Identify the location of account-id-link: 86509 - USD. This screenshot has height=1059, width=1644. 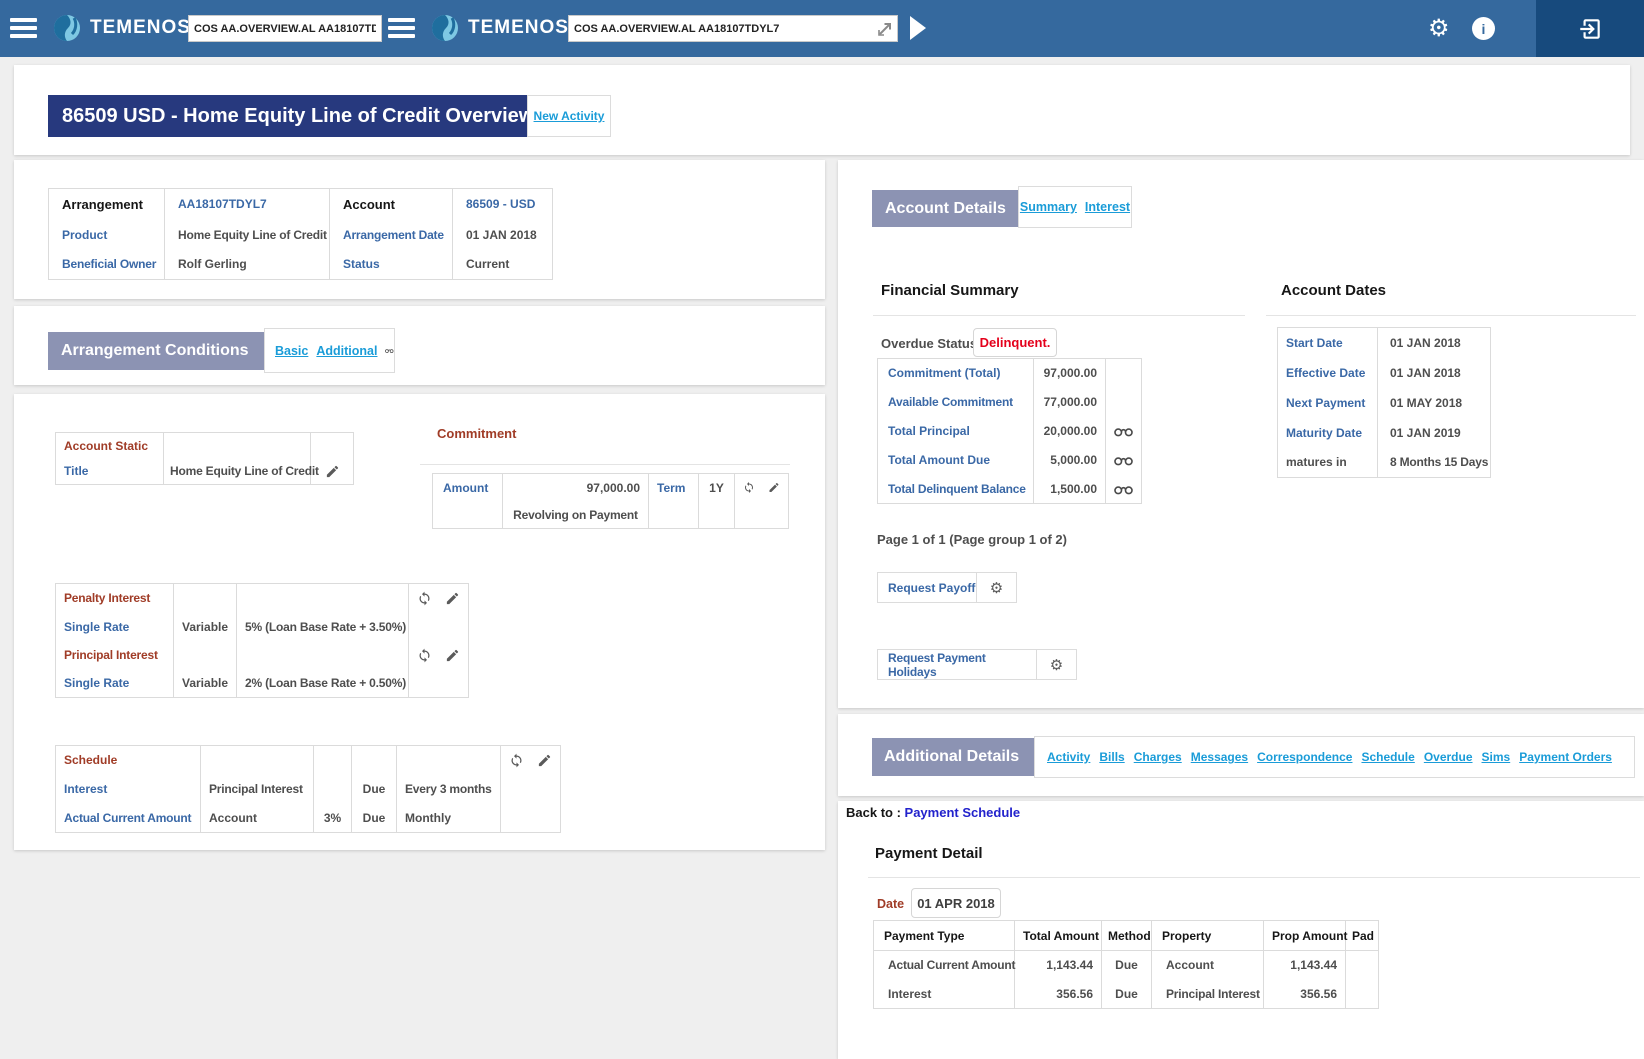
(502, 204).